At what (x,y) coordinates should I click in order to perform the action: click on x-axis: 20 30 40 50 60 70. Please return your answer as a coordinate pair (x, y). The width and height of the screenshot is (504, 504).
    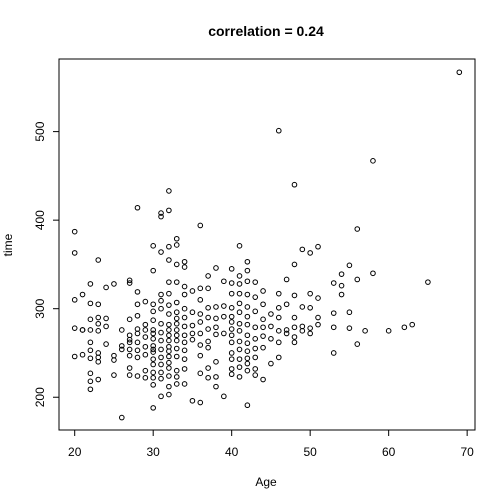
    Looking at the image, I should click on (271, 444).